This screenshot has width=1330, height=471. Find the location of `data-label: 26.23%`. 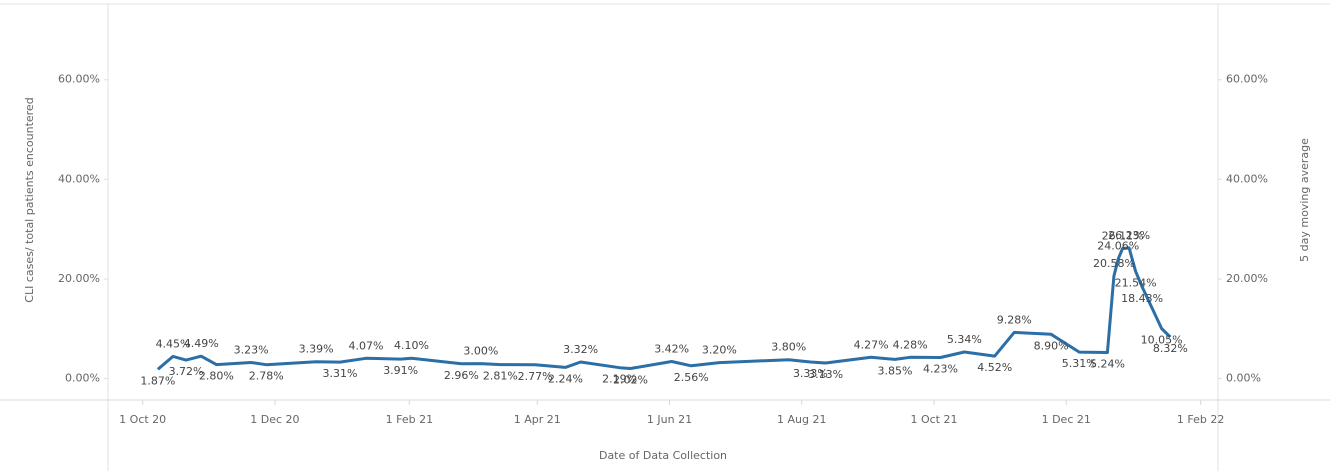

data-label: 26.23% is located at coordinates (1129, 235).